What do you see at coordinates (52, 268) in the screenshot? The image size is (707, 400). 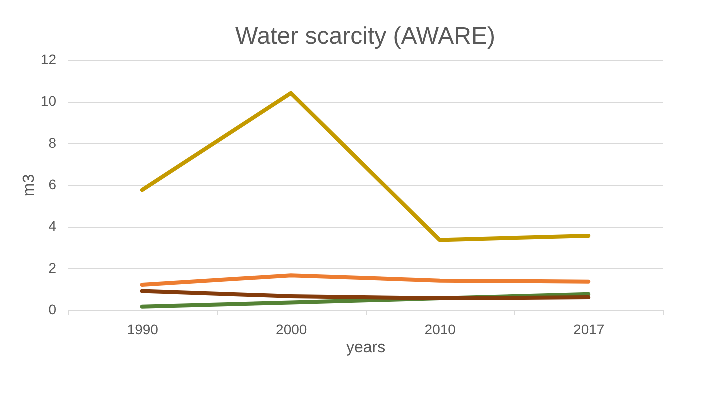 I see `y-tick-label: 2` at bounding box center [52, 268].